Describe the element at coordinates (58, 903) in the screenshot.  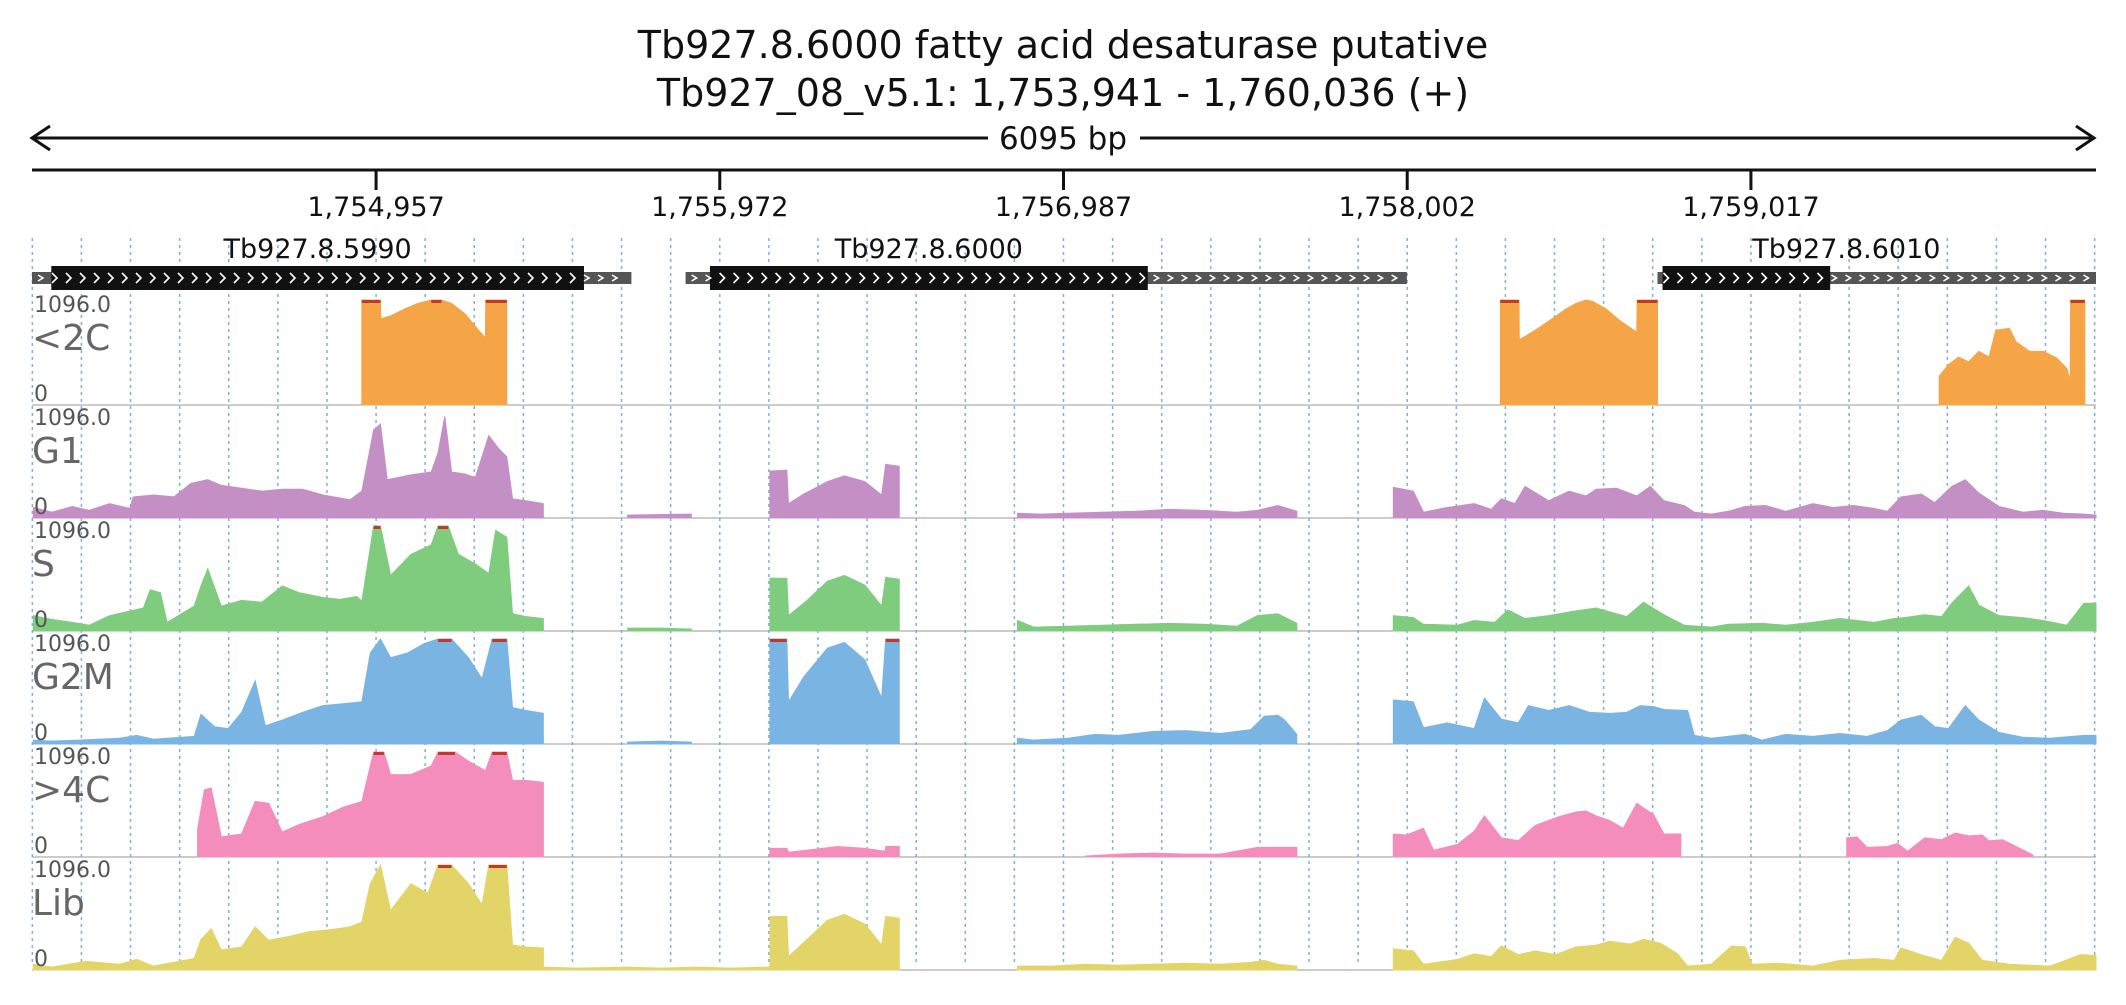
I see `track-name: Lib` at that location.